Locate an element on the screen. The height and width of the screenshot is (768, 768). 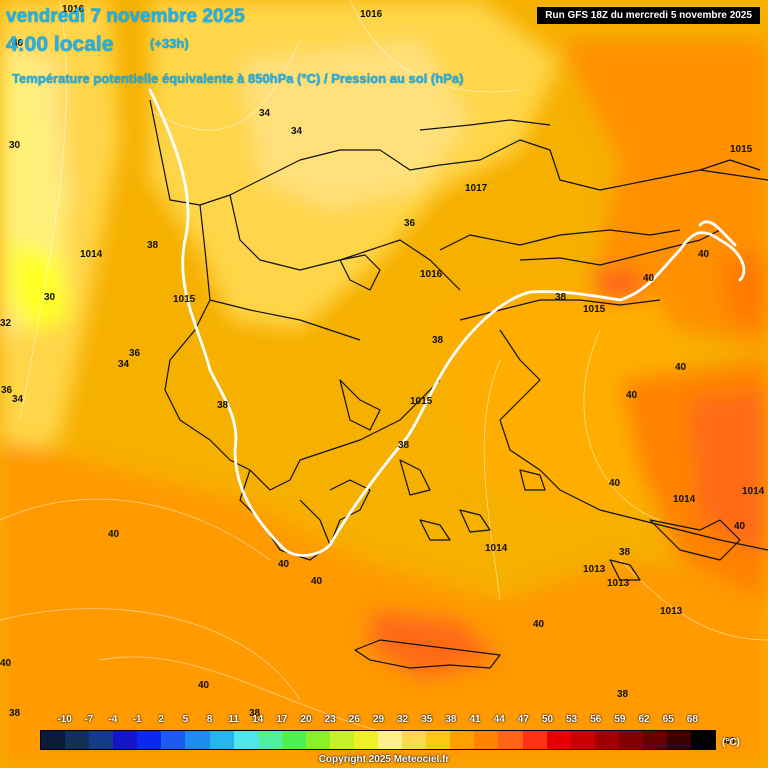
legend-label: 59 is located at coordinates (620, 719).